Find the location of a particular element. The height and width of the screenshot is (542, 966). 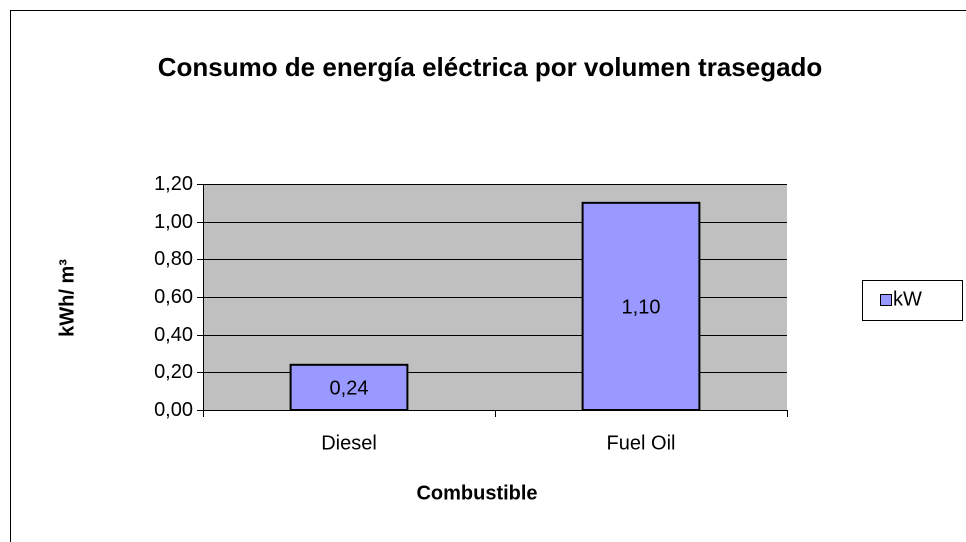

x-tick-label: Diesel is located at coordinates (349, 443).